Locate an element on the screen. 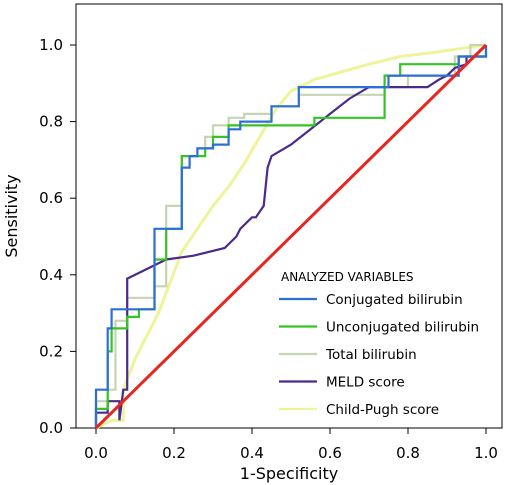  y-tick-label: 0.8 is located at coordinates (51, 122).